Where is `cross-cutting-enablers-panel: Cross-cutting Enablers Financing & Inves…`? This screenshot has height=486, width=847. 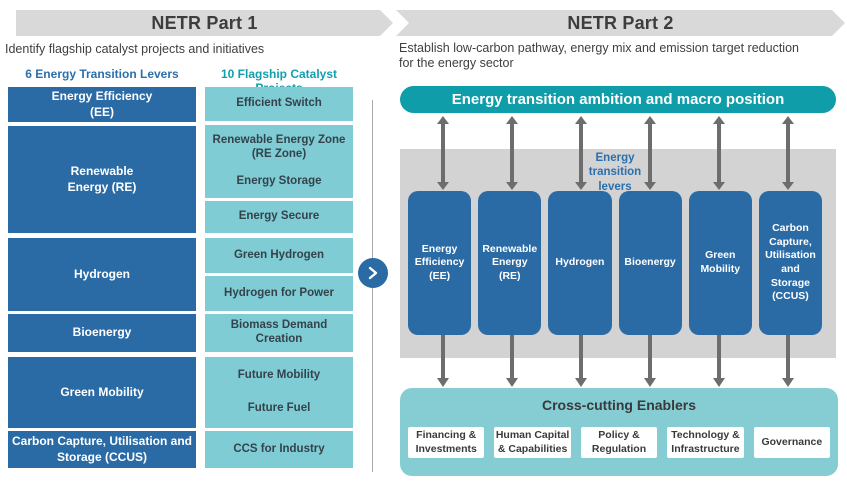 cross-cutting-enablers-panel: Cross-cutting Enablers Financing & Inves… is located at coordinates (619, 432).